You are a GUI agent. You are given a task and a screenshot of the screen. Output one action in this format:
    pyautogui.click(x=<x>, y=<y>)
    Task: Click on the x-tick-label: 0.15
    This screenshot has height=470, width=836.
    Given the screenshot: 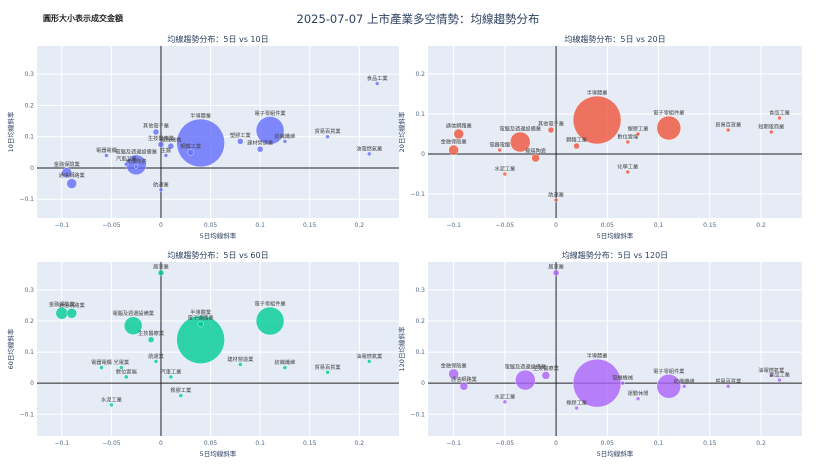 What is the action you would take?
    pyautogui.click(x=310, y=443)
    